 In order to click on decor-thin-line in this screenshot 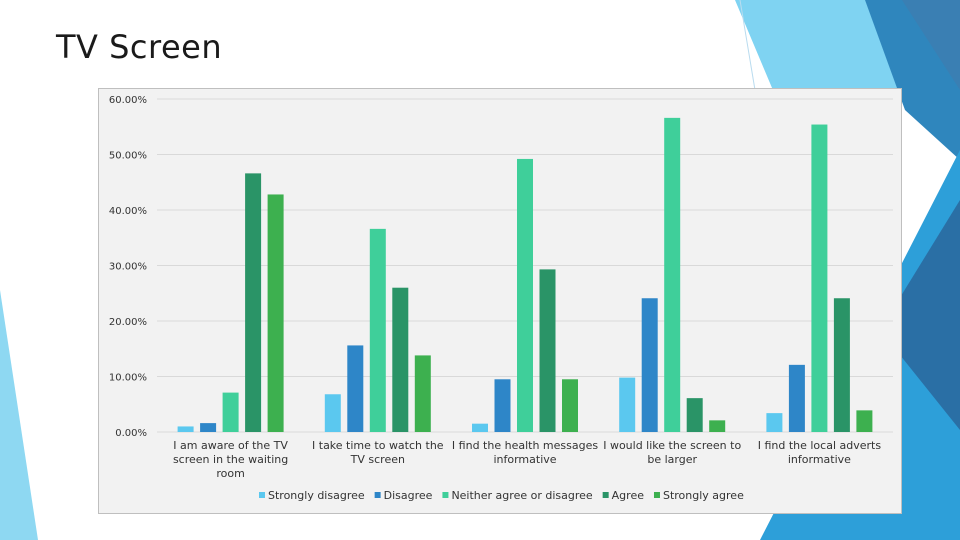, I will do `click(747, 45)`.